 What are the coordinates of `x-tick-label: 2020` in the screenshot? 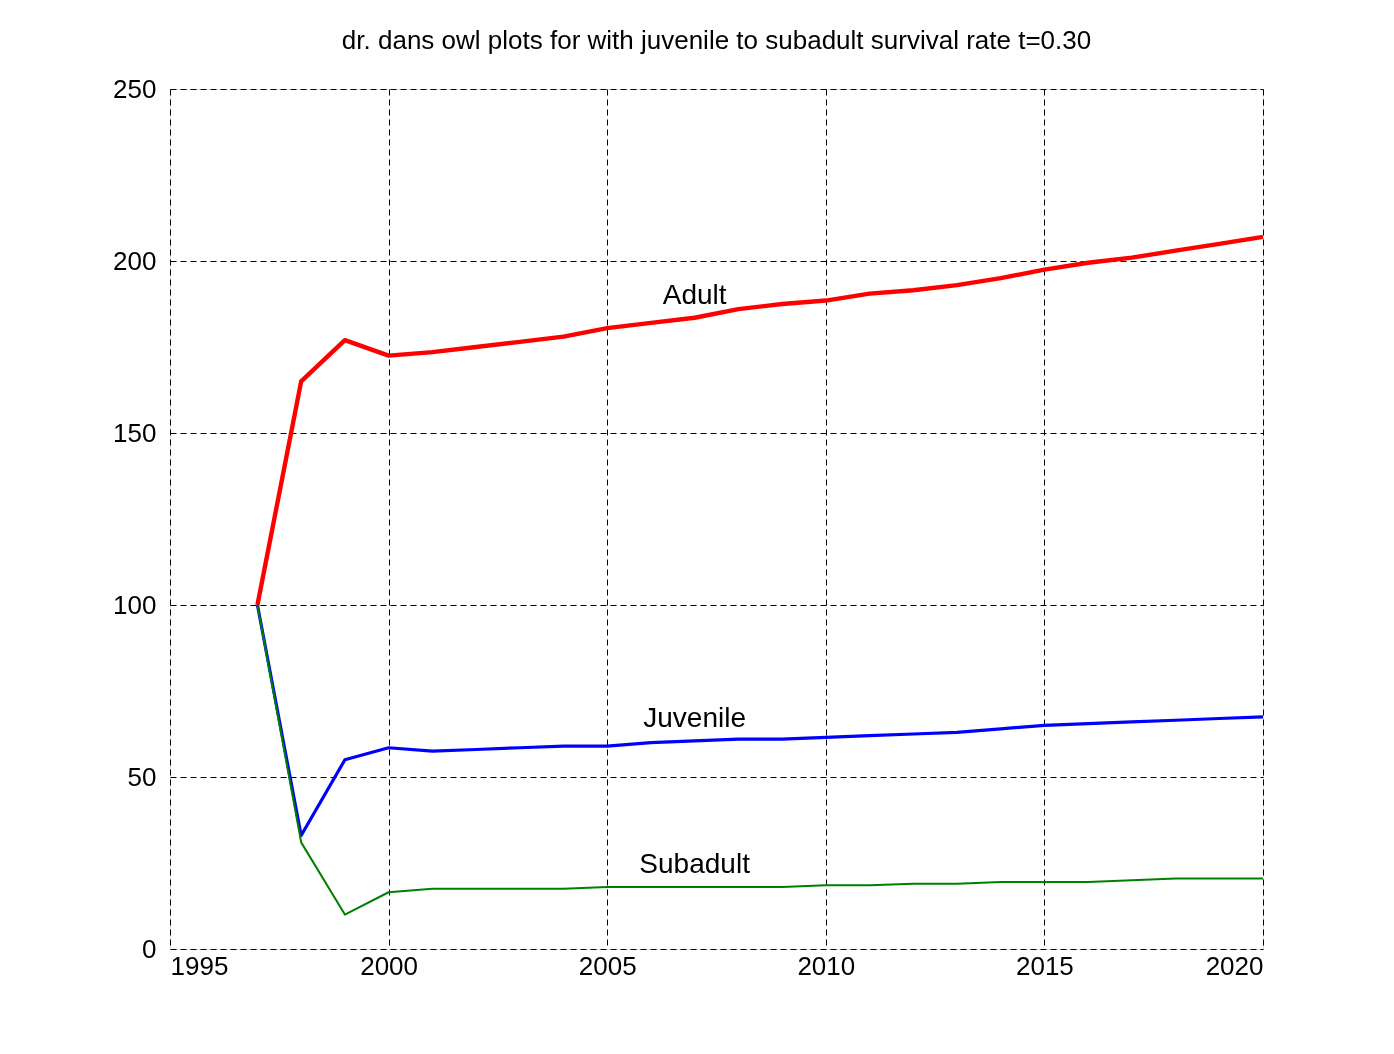 It's located at (1234, 965).